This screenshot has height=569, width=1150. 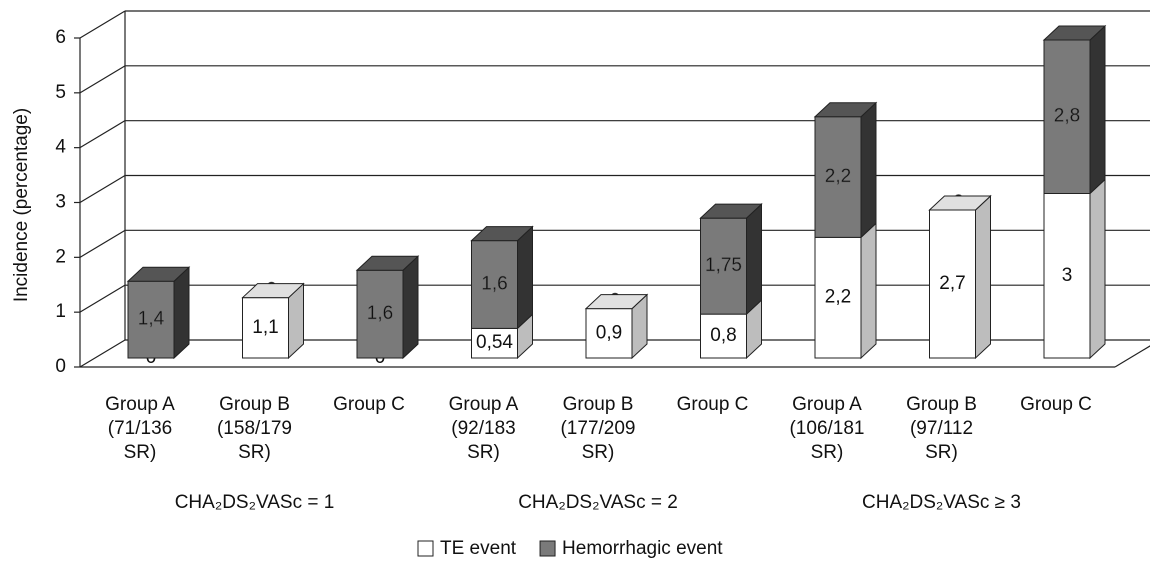 What do you see at coordinates (60, 92) in the screenshot?
I see `y-tick-label: 5` at bounding box center [60, 92].